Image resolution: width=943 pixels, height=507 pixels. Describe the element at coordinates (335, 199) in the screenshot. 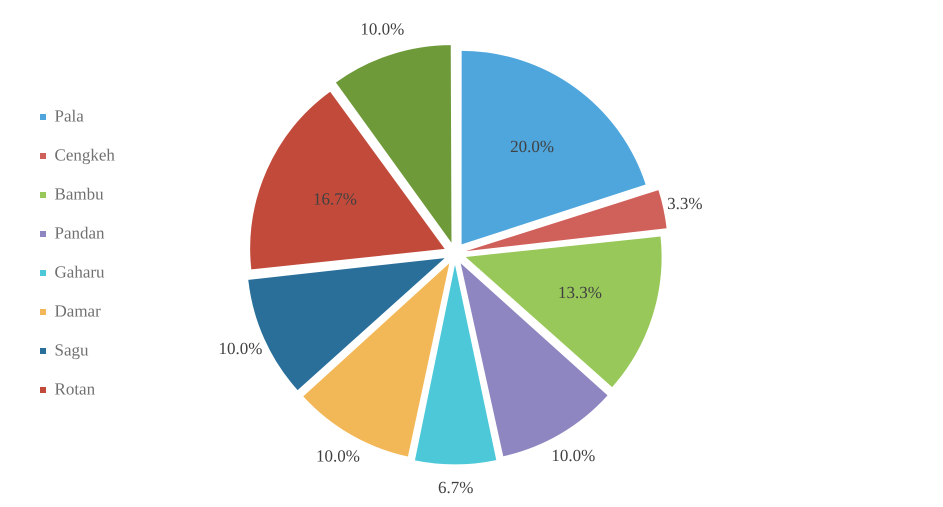

I see `data-label: 16.7%` at that location.